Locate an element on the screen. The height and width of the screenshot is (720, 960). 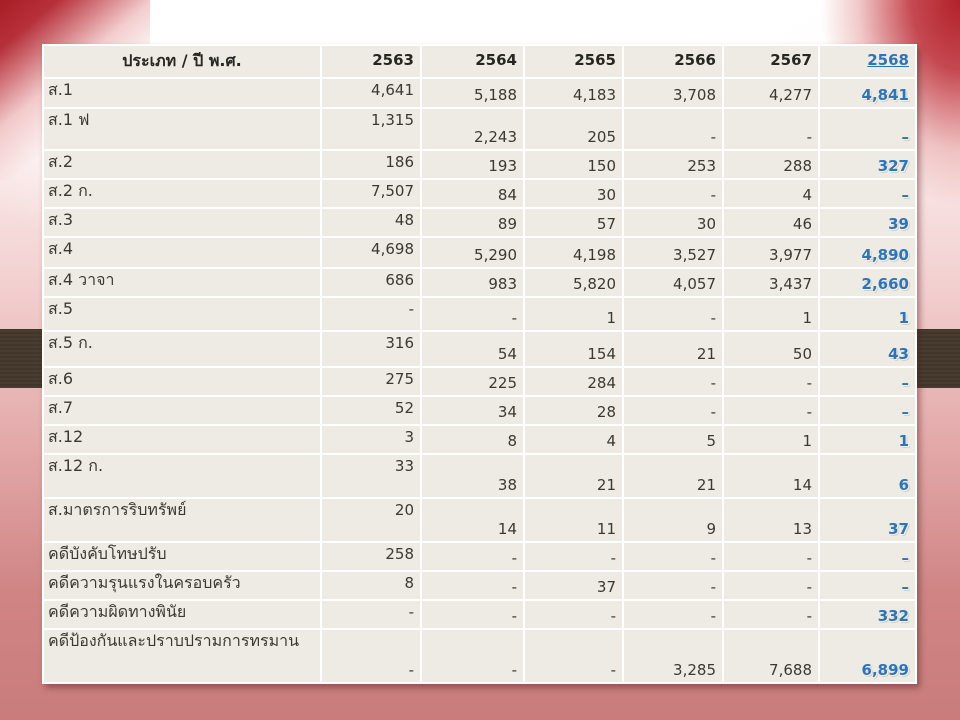
cell-2568: 1 is located at coordinates (867, 314).